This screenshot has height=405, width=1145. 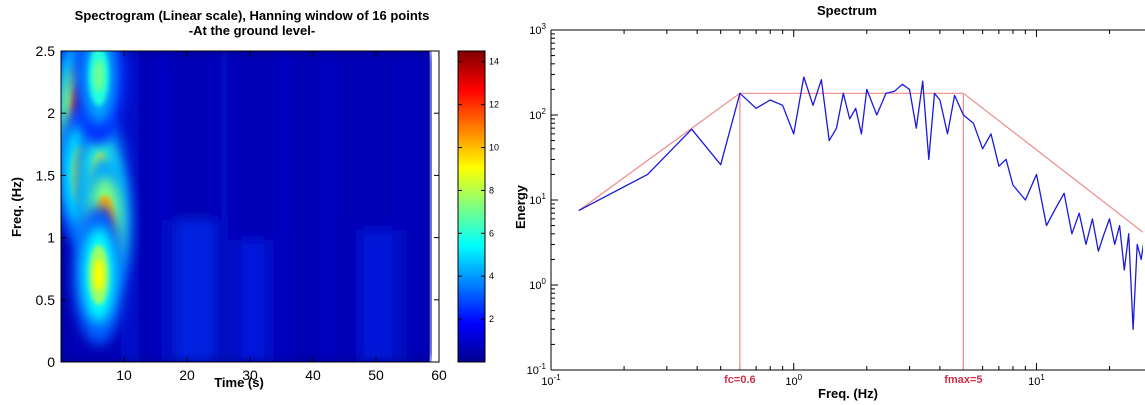 What do you see at coordinates (847, 10) in the screenshot?
I see `spectrum-title: Spectrum` at bounding box center [847, 10].